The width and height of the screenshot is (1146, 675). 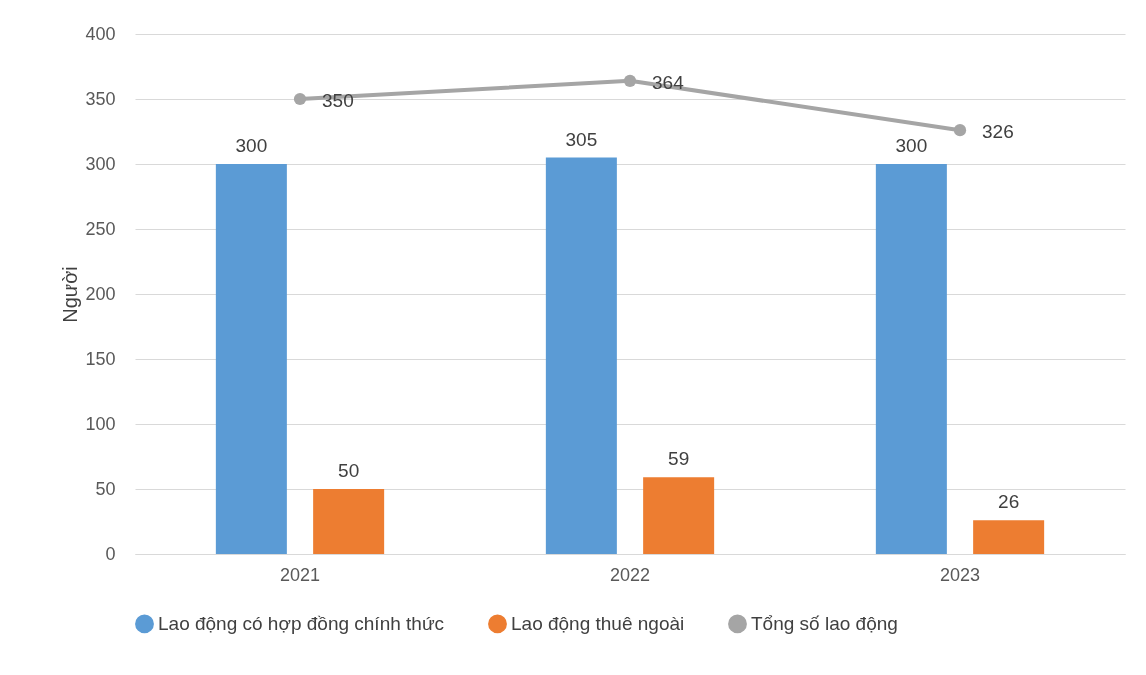 What do you see at coordinates (668, 82) in the screenshot?
I see `data-label: 364` at bounding box center [668, 82].